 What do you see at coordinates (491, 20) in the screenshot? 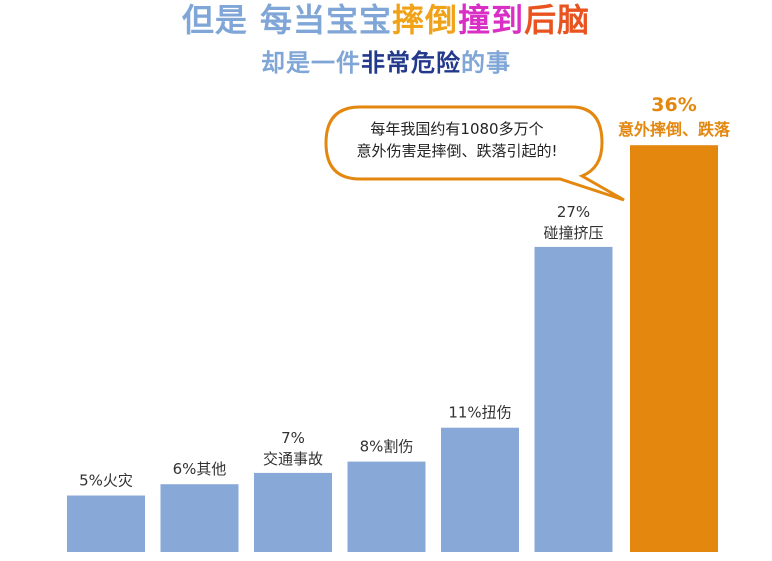
I see `headline-part-hit: 撞到` at bounding box center [491, 20].